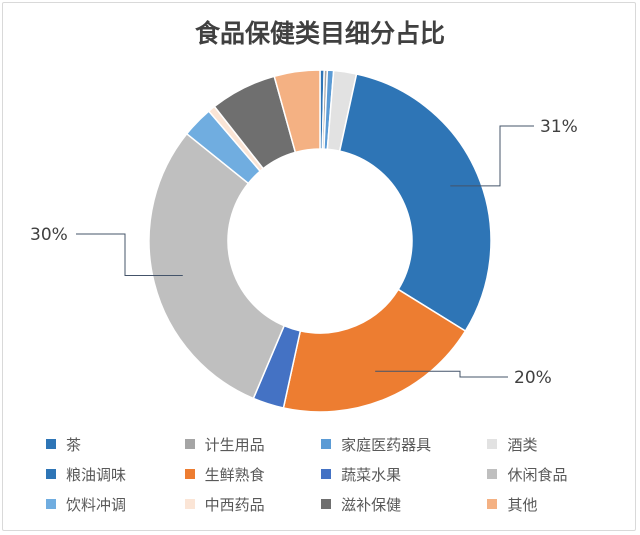 This screenshot has width=640, height=535. What do you see at coordinates (404, 474) in the screenshot?
I see `legend-item: 蔬菜水果` at bounding box center [404, 474].